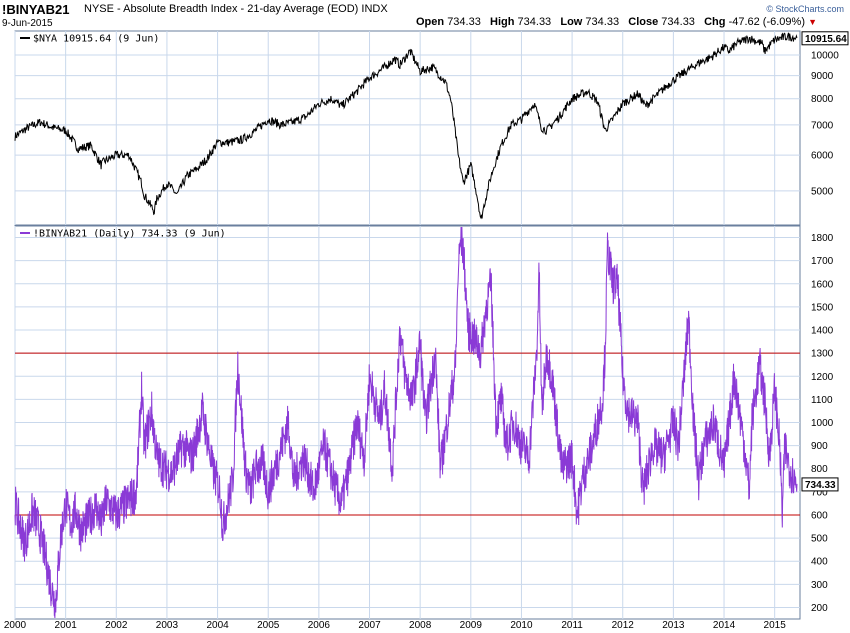 The image size is (850, 633). I want to click on legend-label: $NYA 10915.64 (9 Jun), so click(96, 39).